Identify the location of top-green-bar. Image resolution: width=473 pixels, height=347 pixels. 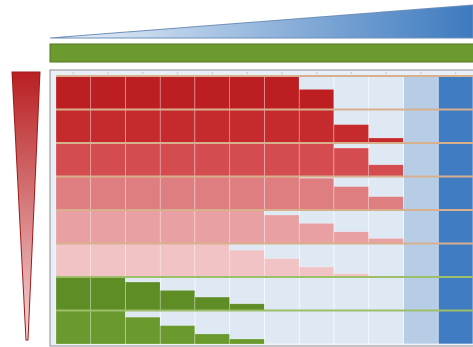
(261, 53).